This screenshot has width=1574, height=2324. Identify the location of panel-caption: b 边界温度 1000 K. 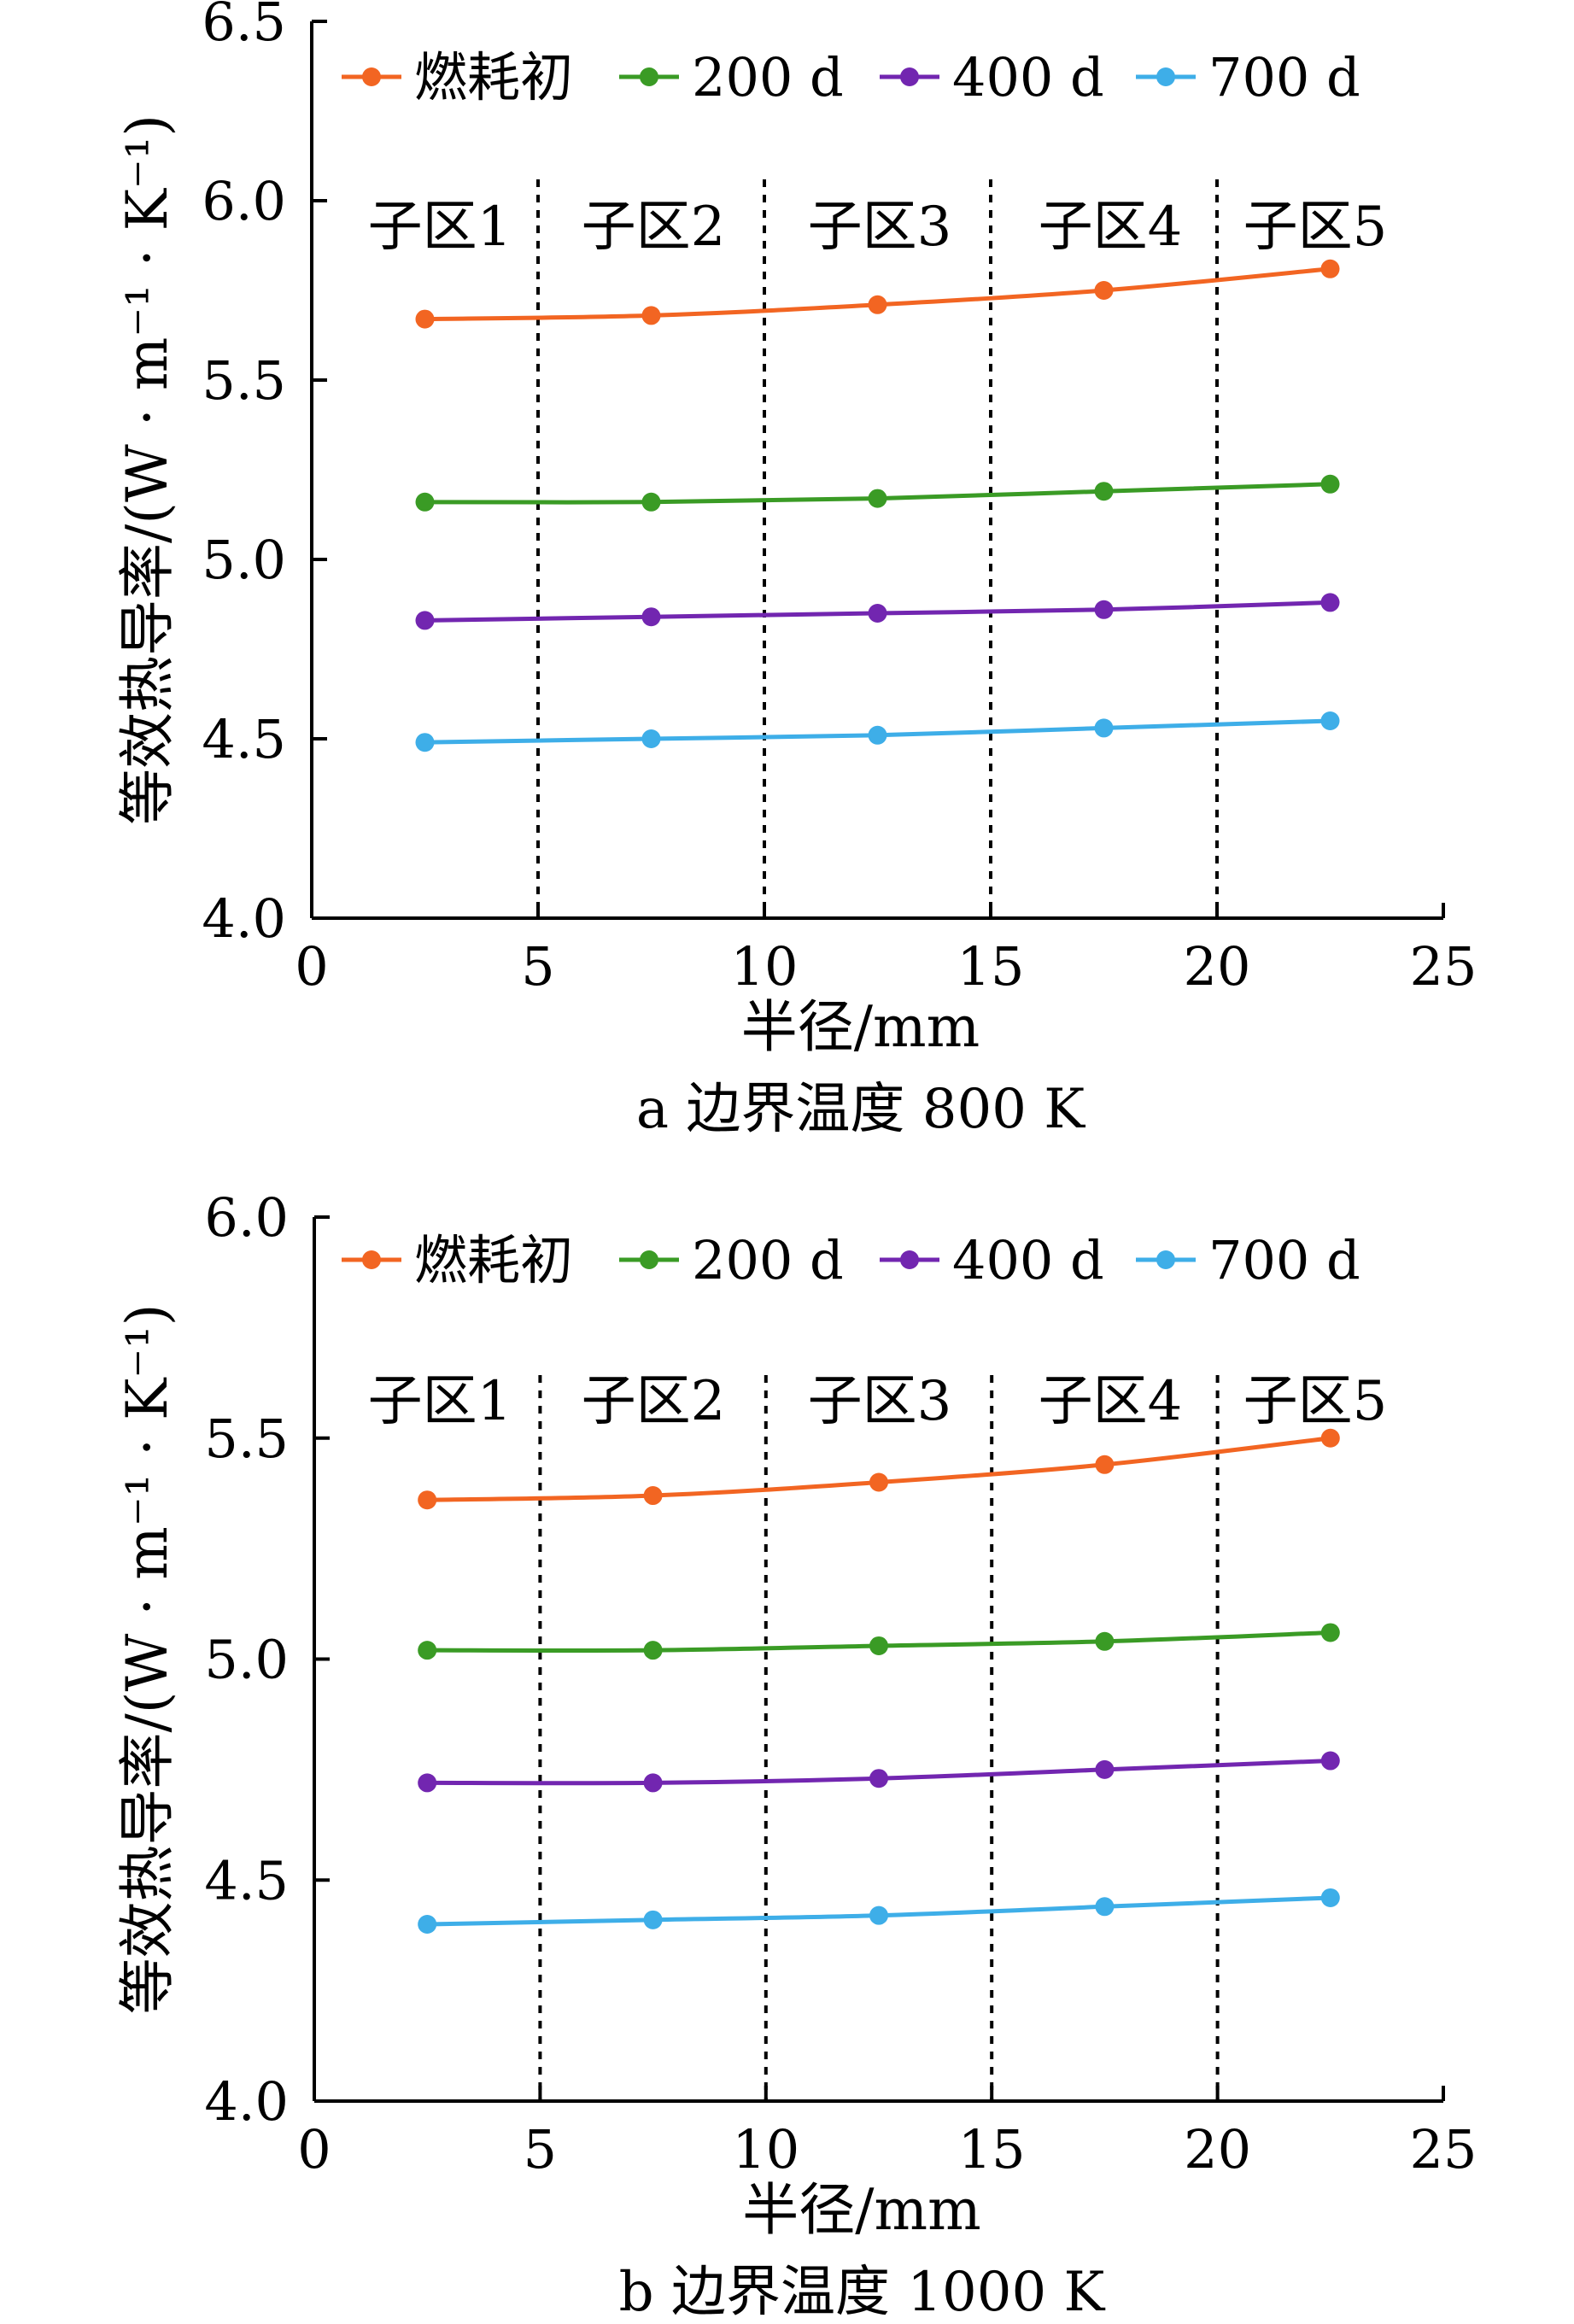
(862, 2292).